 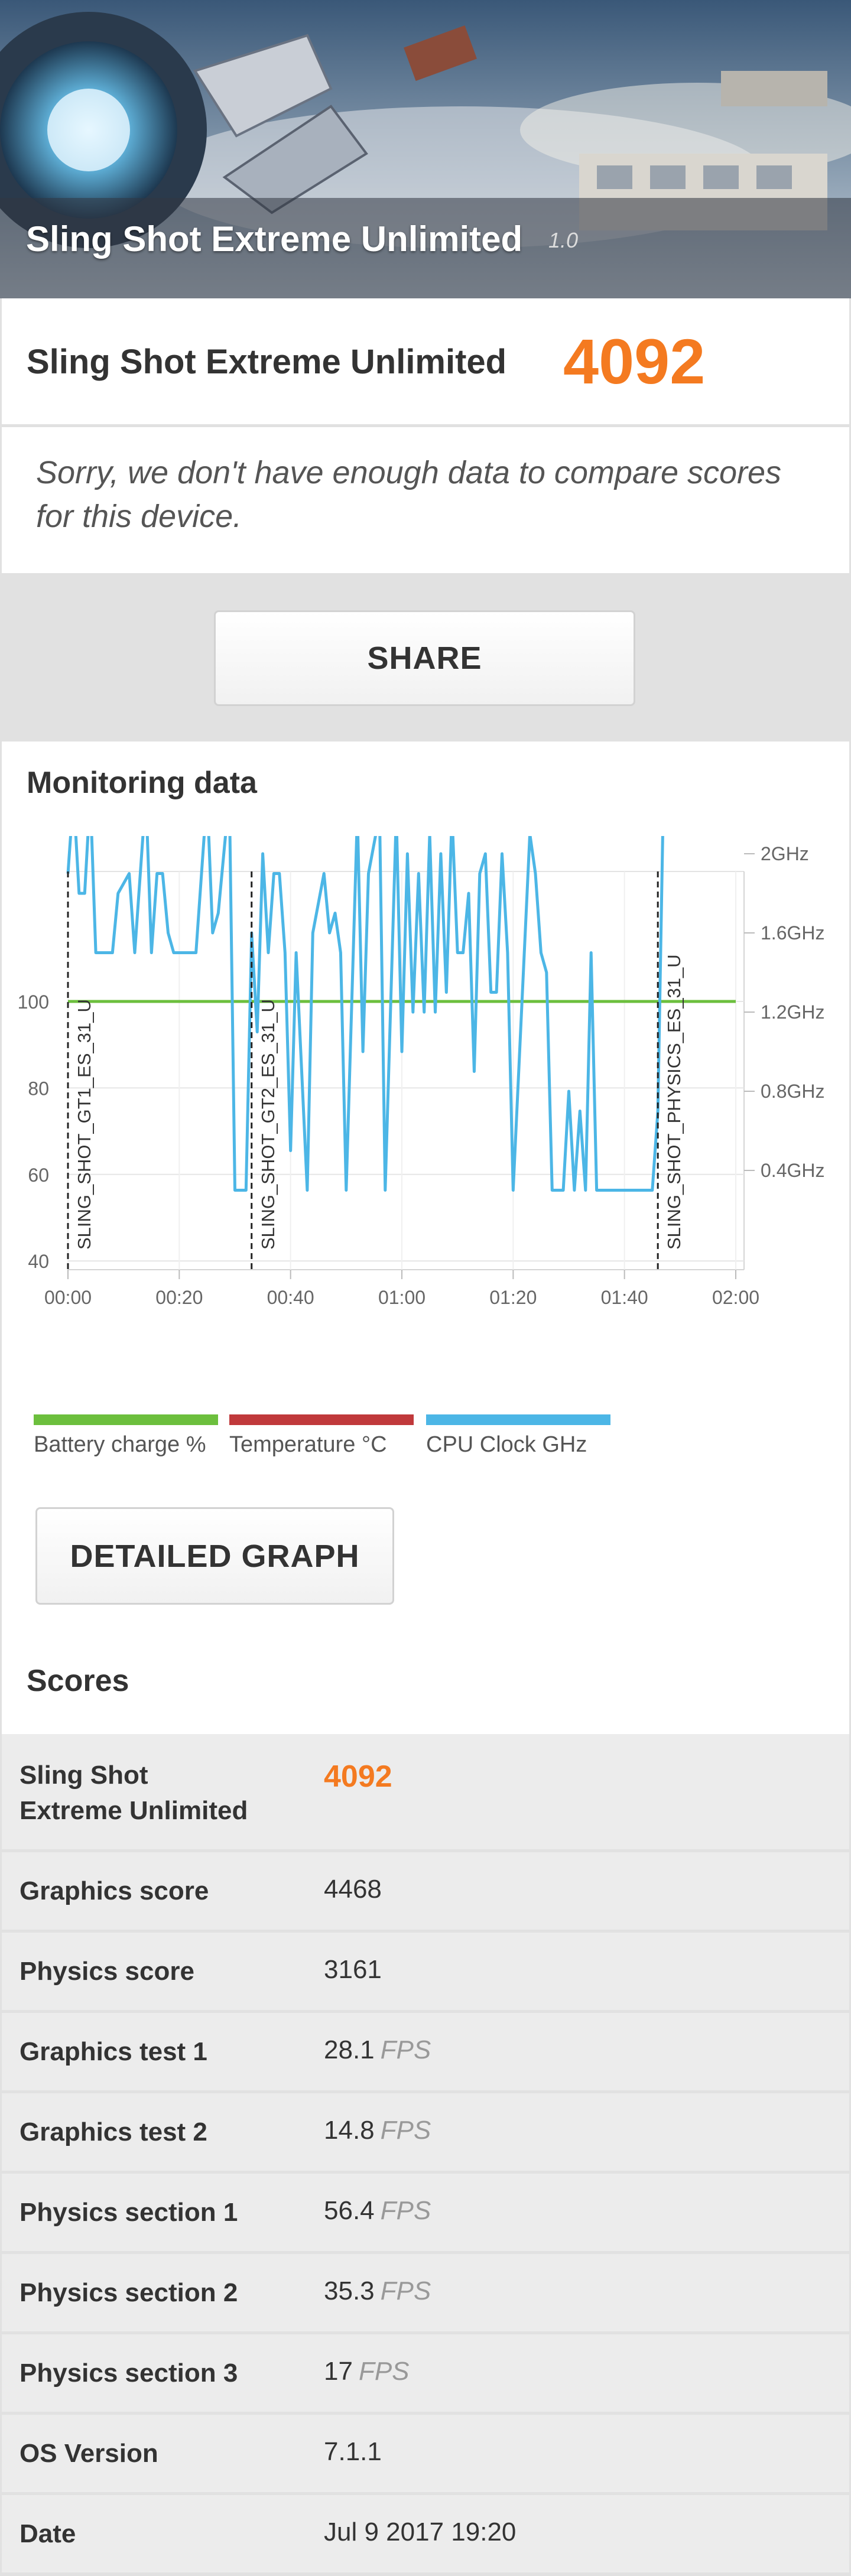 I want to click on scores-title: Scores, so click(x=78, y=1681).